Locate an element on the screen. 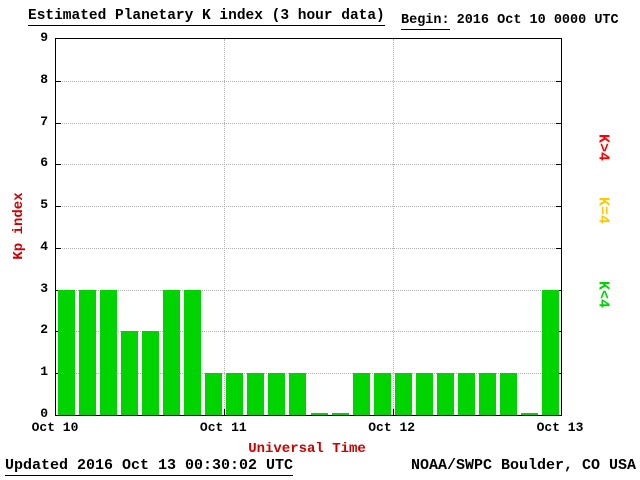 This screenshot has height=480, width=640. y-tick-label: 9 is located at coordinates (44, 37).